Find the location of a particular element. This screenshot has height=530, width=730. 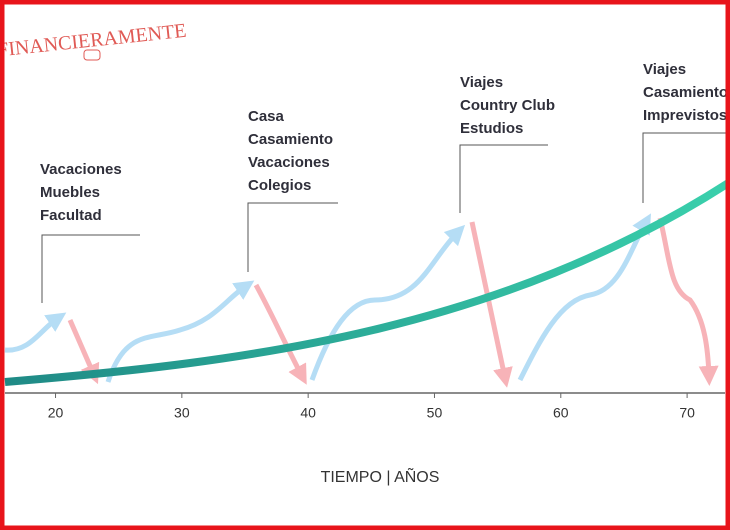

x-tick-label: 70 is located at coordinates (687, 413).